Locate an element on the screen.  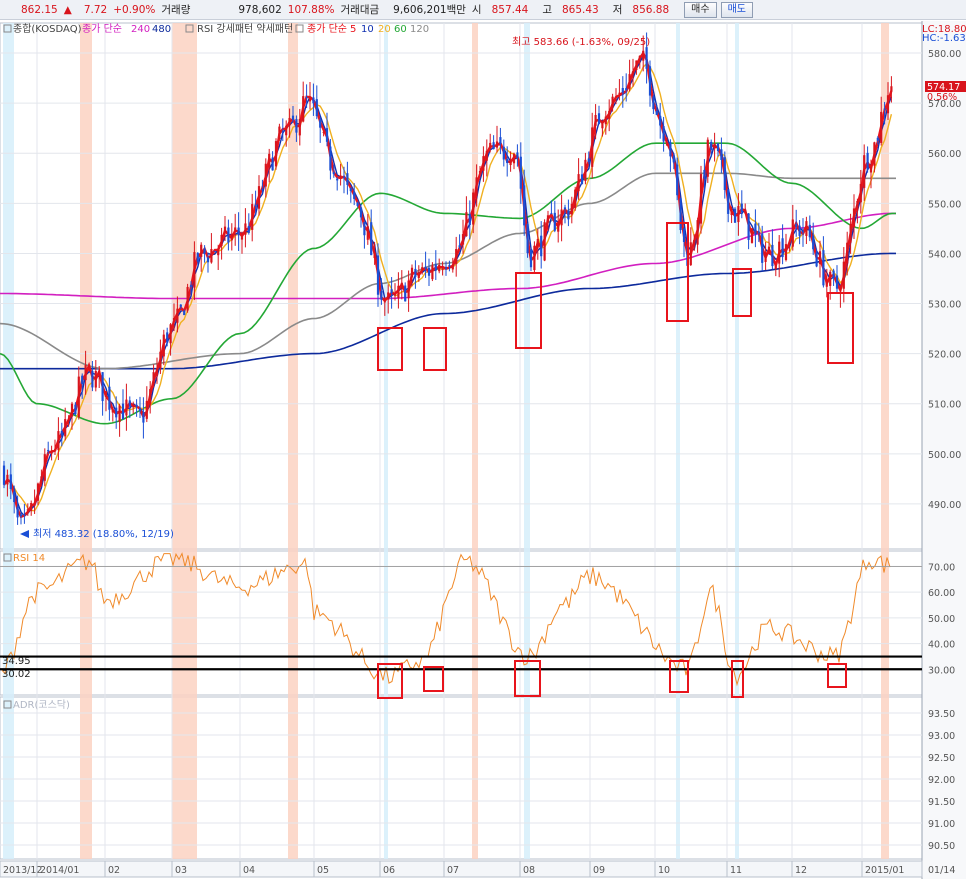
pattern-gear-icon is located at coordinates (189, 28).